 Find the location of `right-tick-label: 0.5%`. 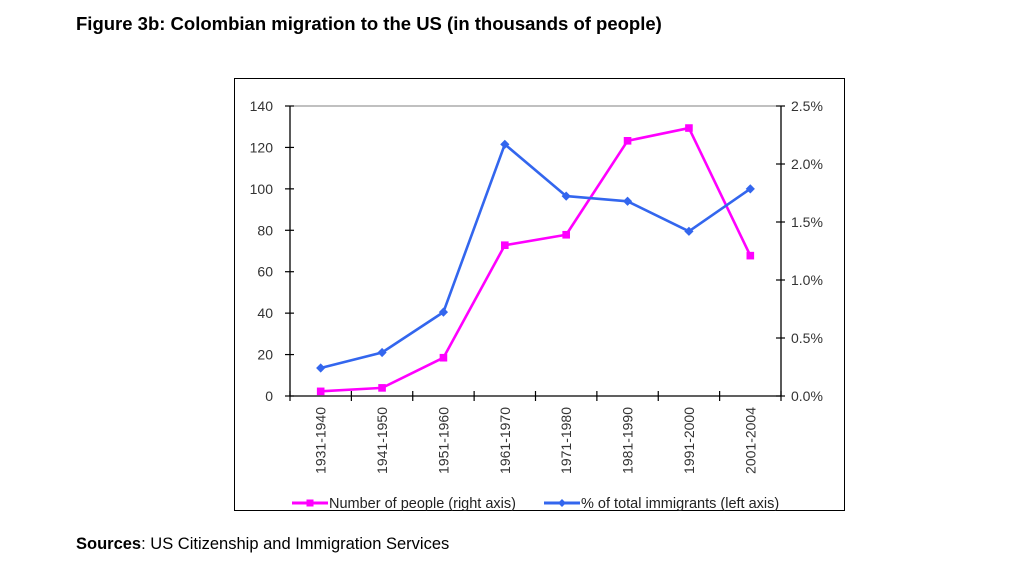

right-tick-label: 0.5% is located at coordinates (807, 338).